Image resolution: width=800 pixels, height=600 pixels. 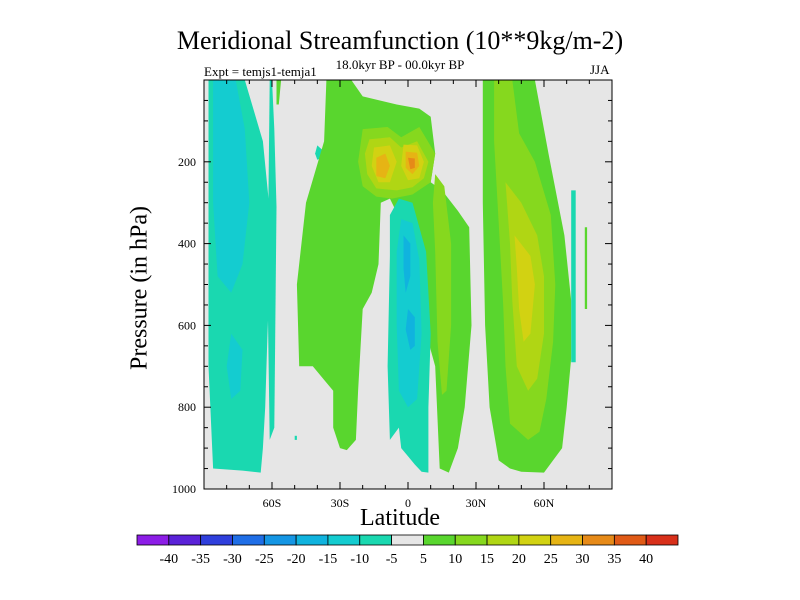 What do you see at coordinates (600, 69) in the screenshot?
I see `season-label: JJA` at bounding box center [600, 69].